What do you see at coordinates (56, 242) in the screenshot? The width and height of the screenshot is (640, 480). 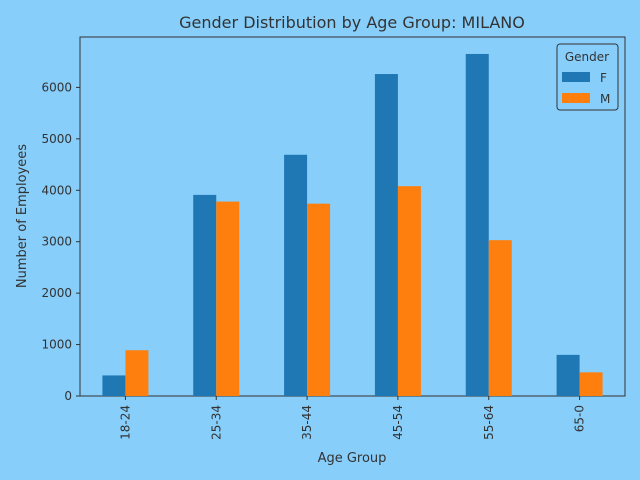 I see `y-tick-label: 3000` at bounding box center [56, 242].